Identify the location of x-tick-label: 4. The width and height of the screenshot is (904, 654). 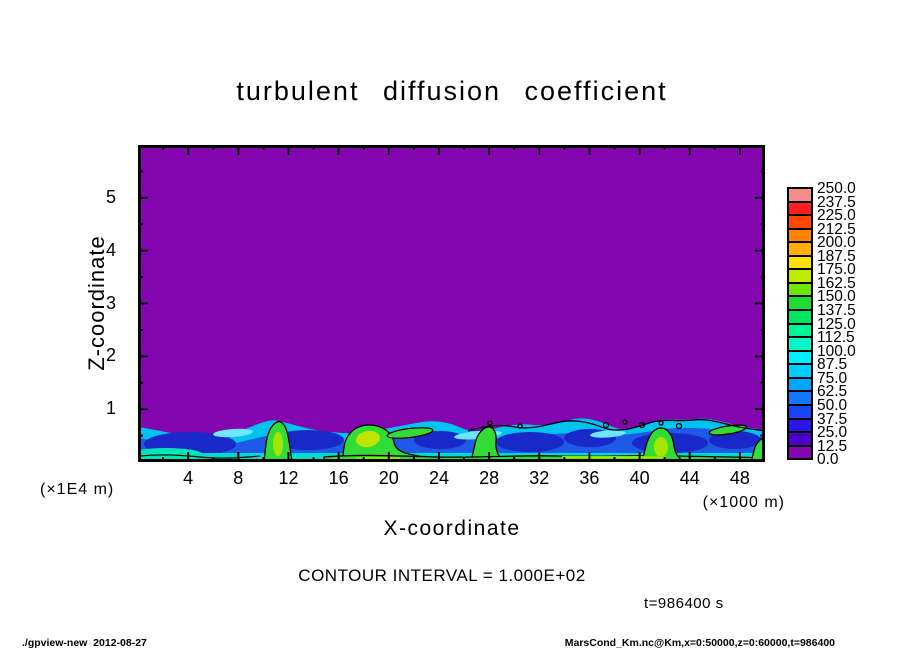
(188, 478).